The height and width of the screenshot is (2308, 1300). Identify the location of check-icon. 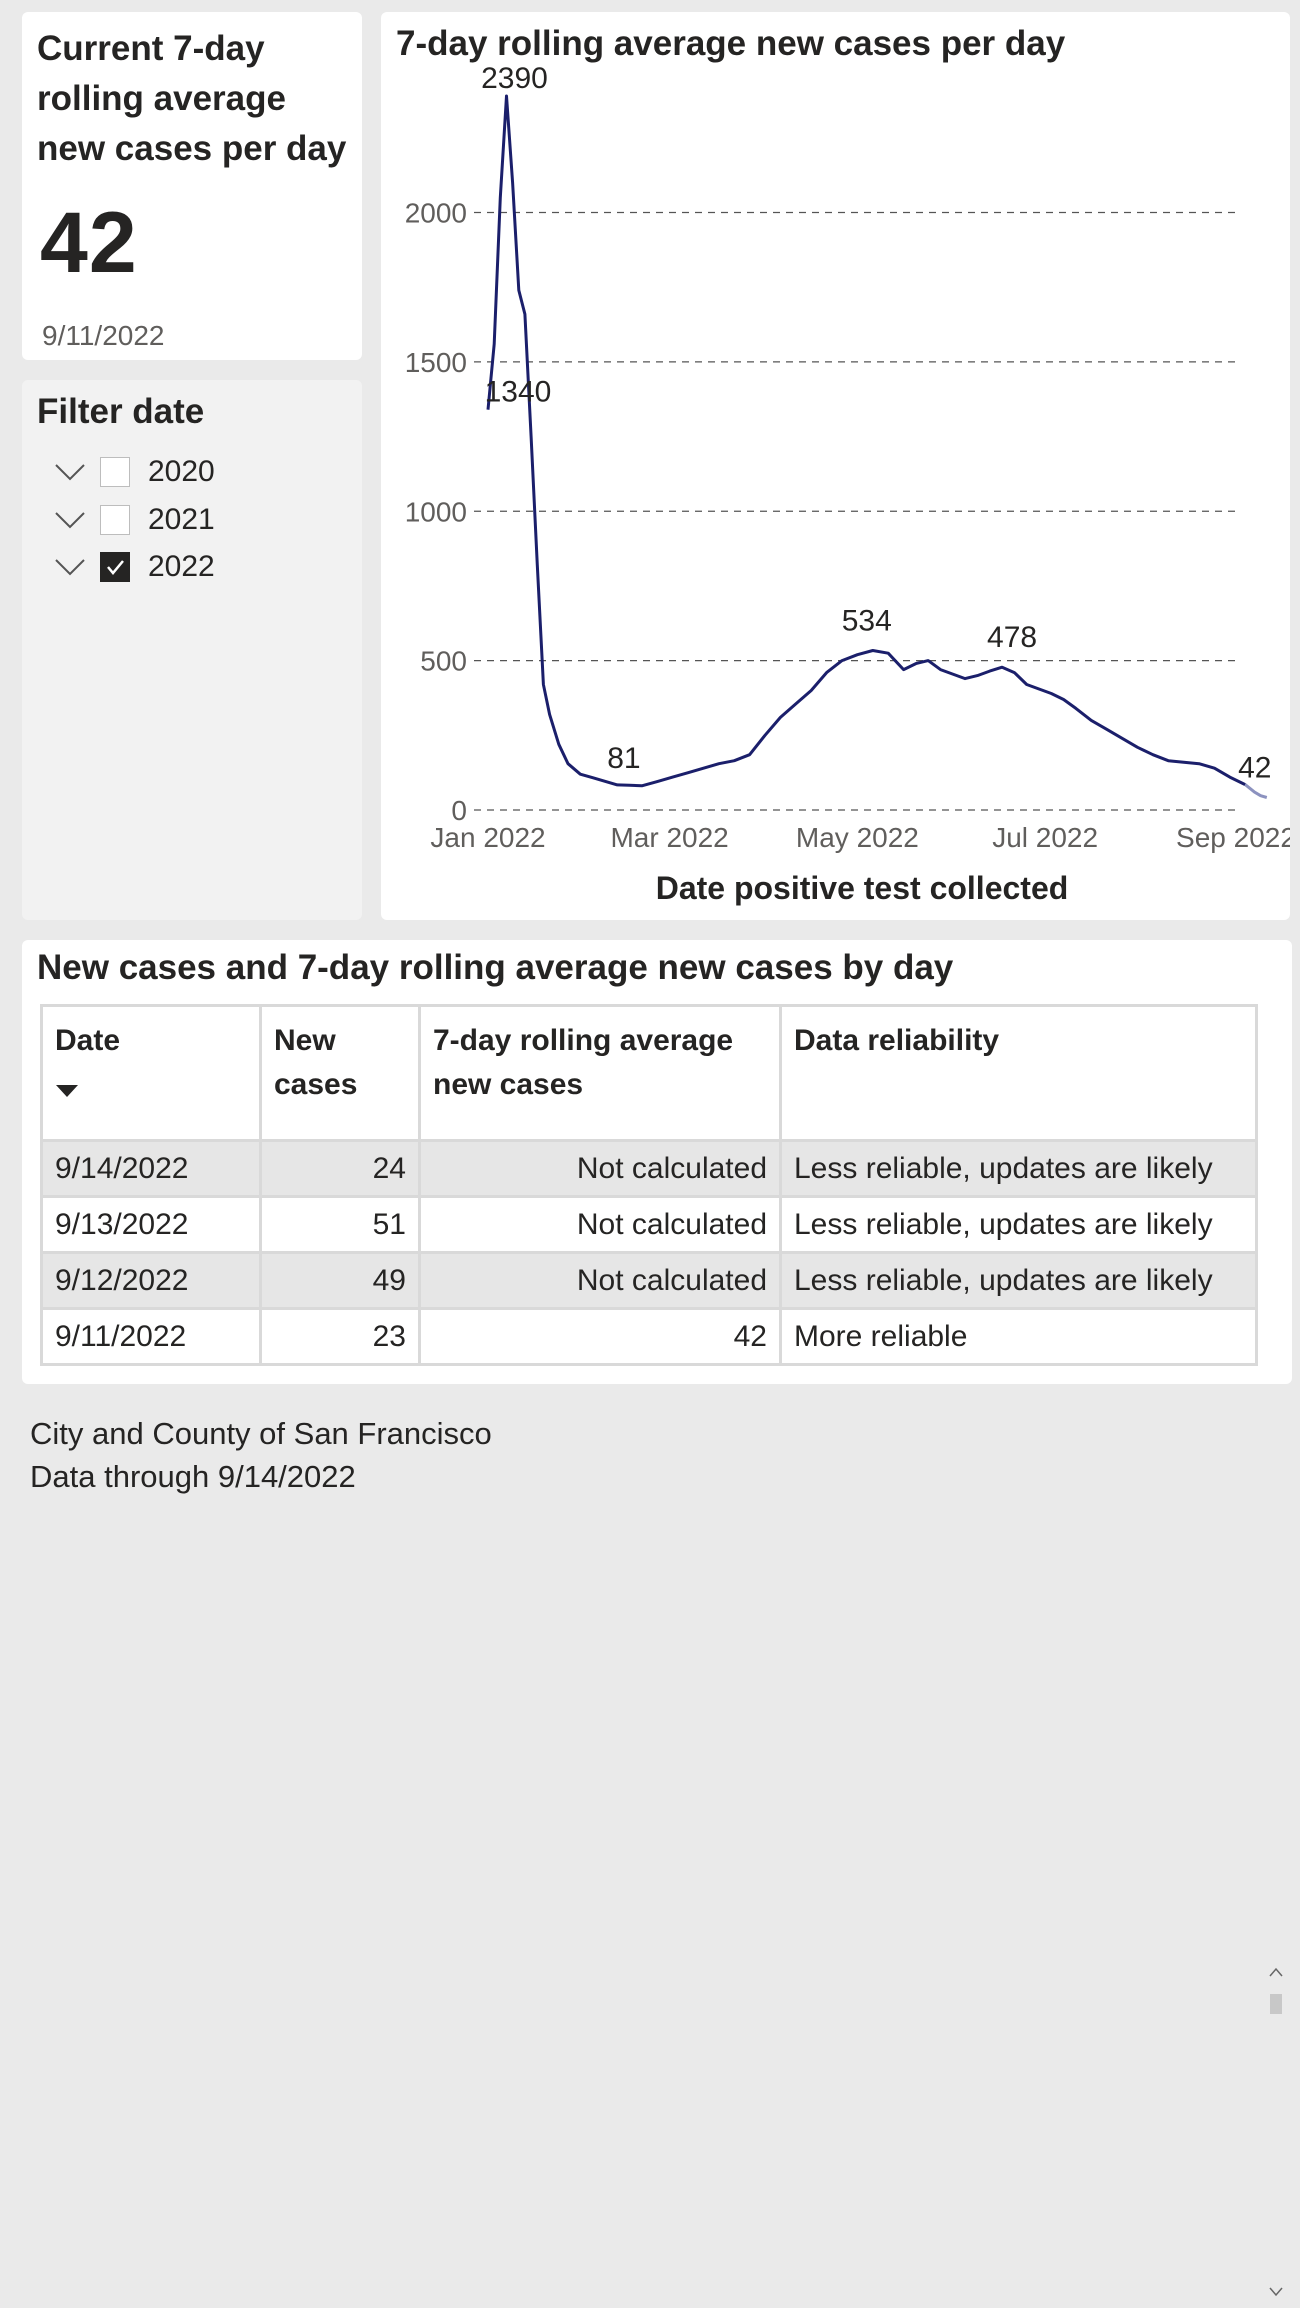
(115, 567).